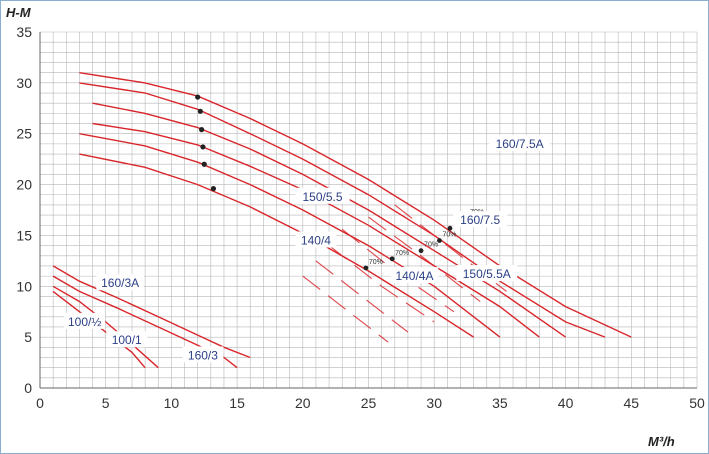 This screenshot has width=709, height=454. I want to click on curve-label-group: 100/1, so click(127, 339).